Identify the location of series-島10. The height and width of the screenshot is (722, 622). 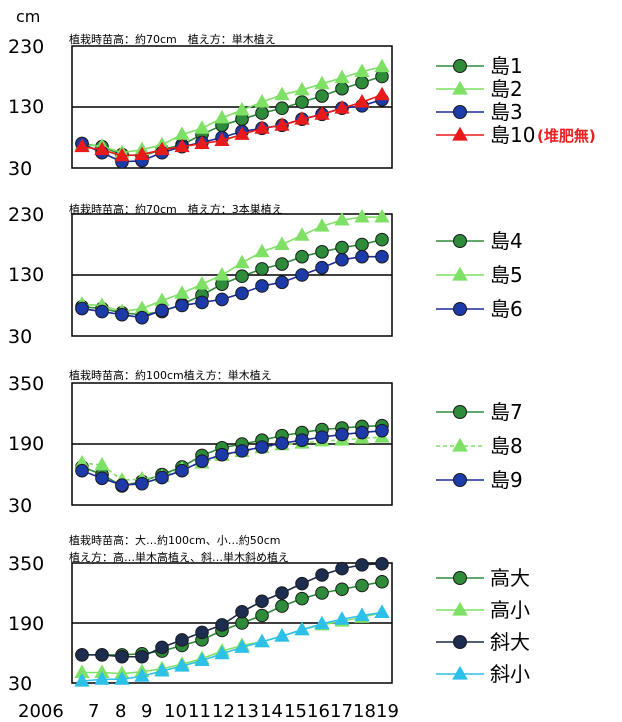
(232, 124).